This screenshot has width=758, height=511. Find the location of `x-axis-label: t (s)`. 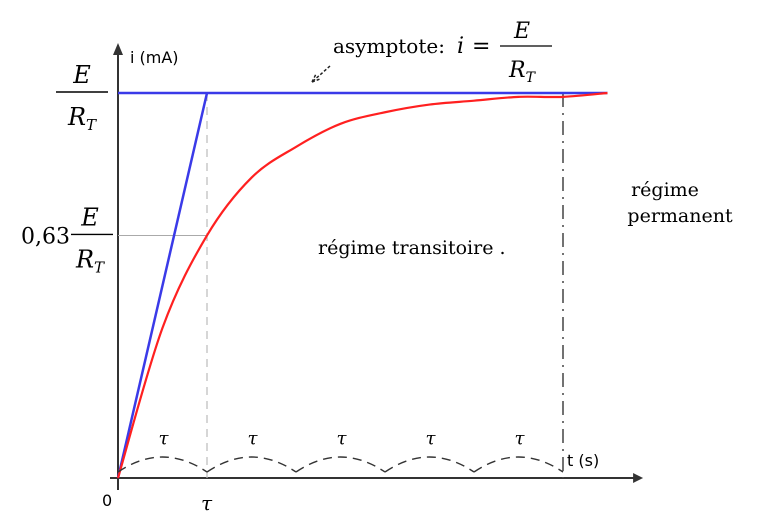

x-axis-label: t (s) is located at coordinates (583, 460).